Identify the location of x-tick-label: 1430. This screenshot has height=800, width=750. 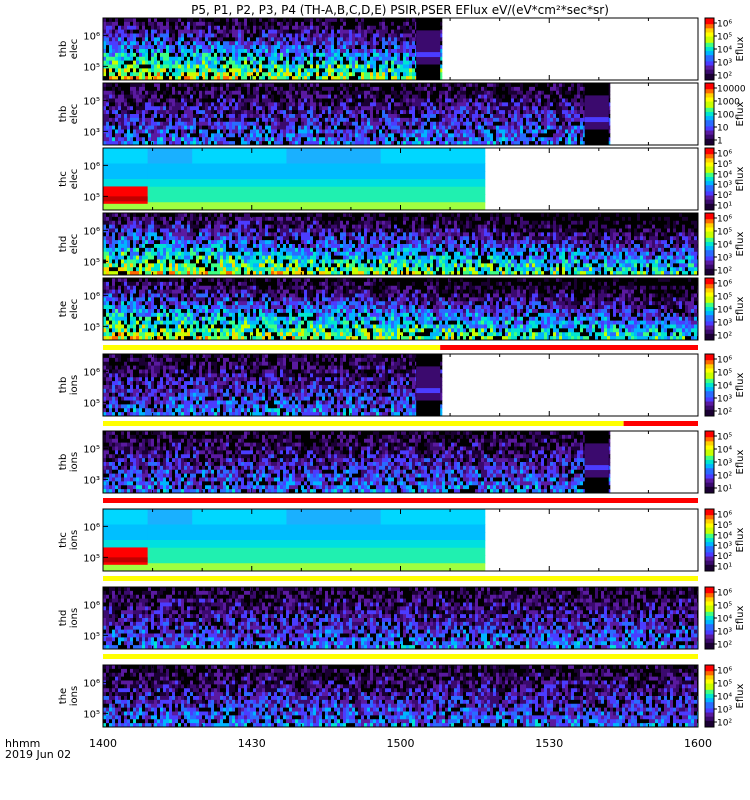
(252, 743).